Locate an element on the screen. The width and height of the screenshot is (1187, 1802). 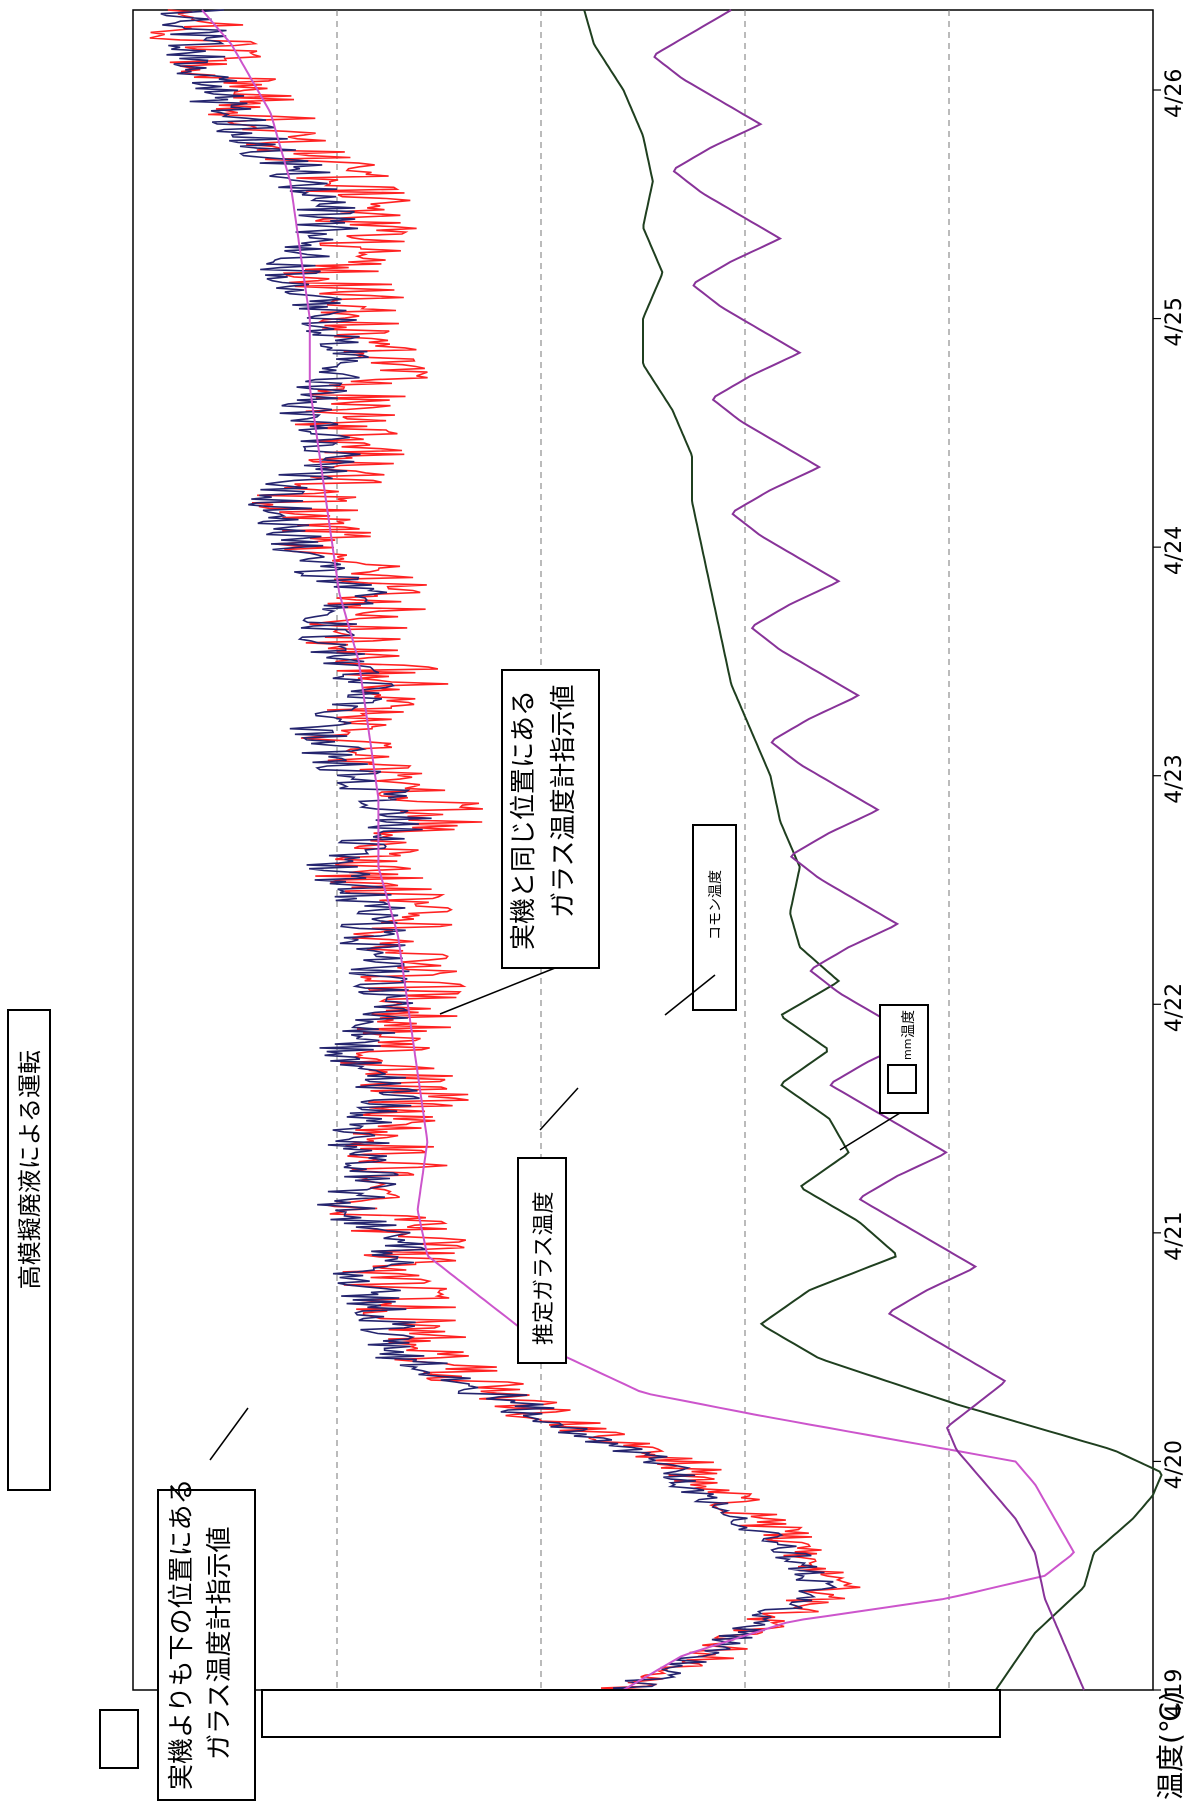
label-estimated: 推定ガラス温度 is located at coordinates (544, 1268).